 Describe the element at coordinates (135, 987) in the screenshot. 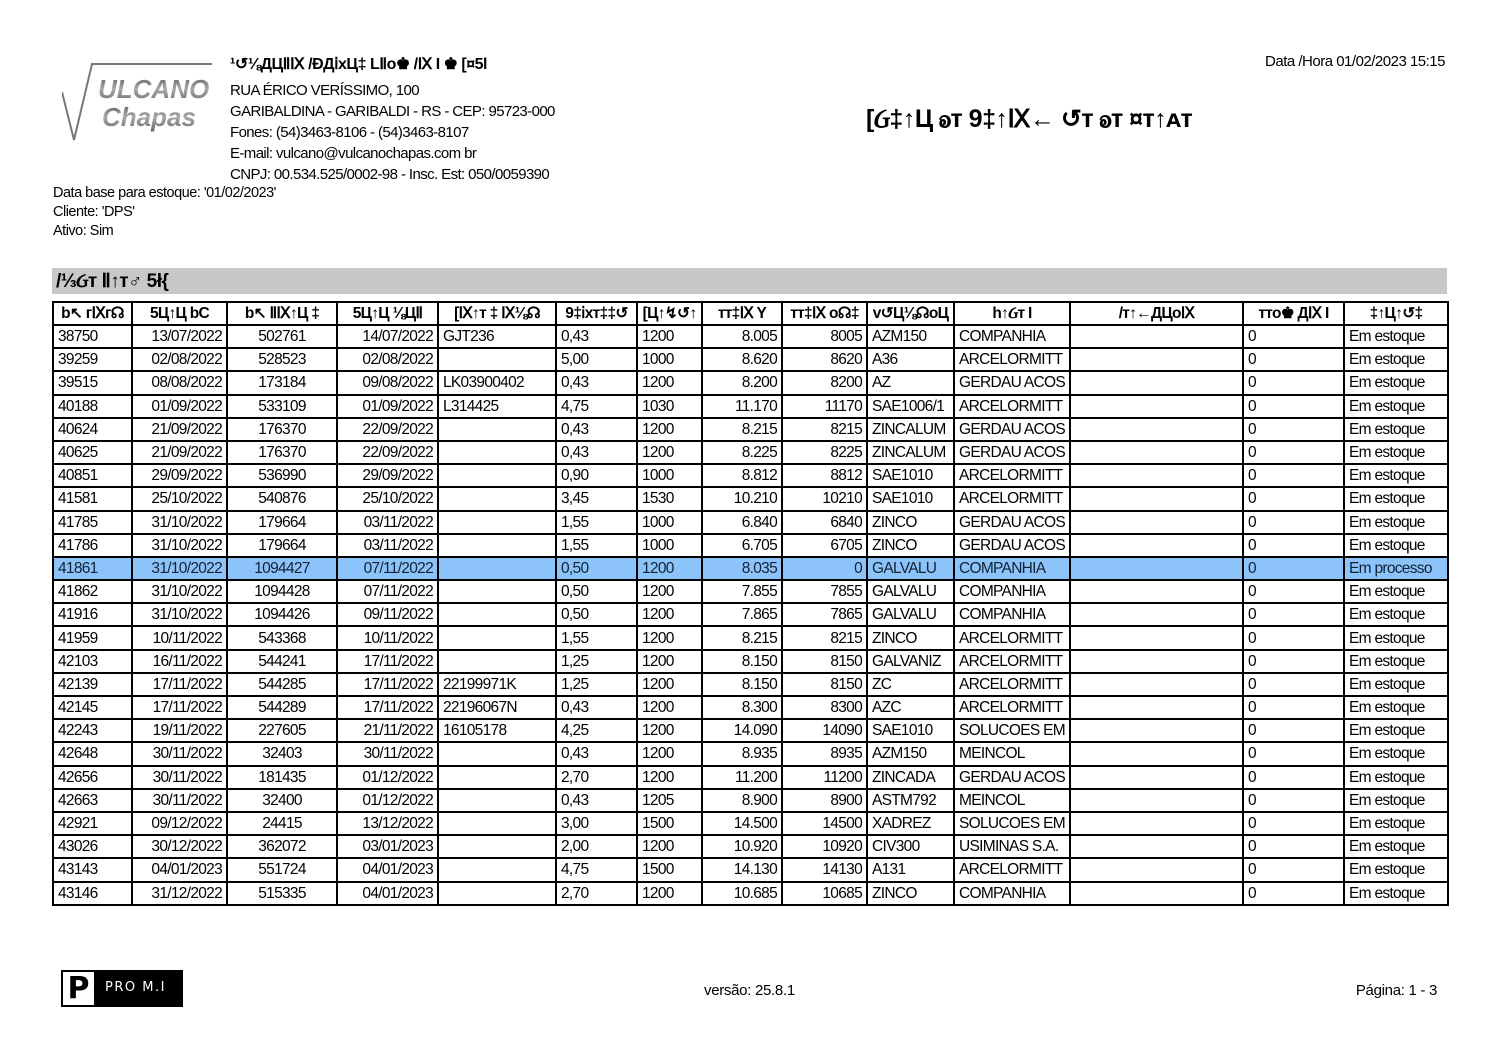

I see `pro-mi-logo-text: PRO M.I` at that location.